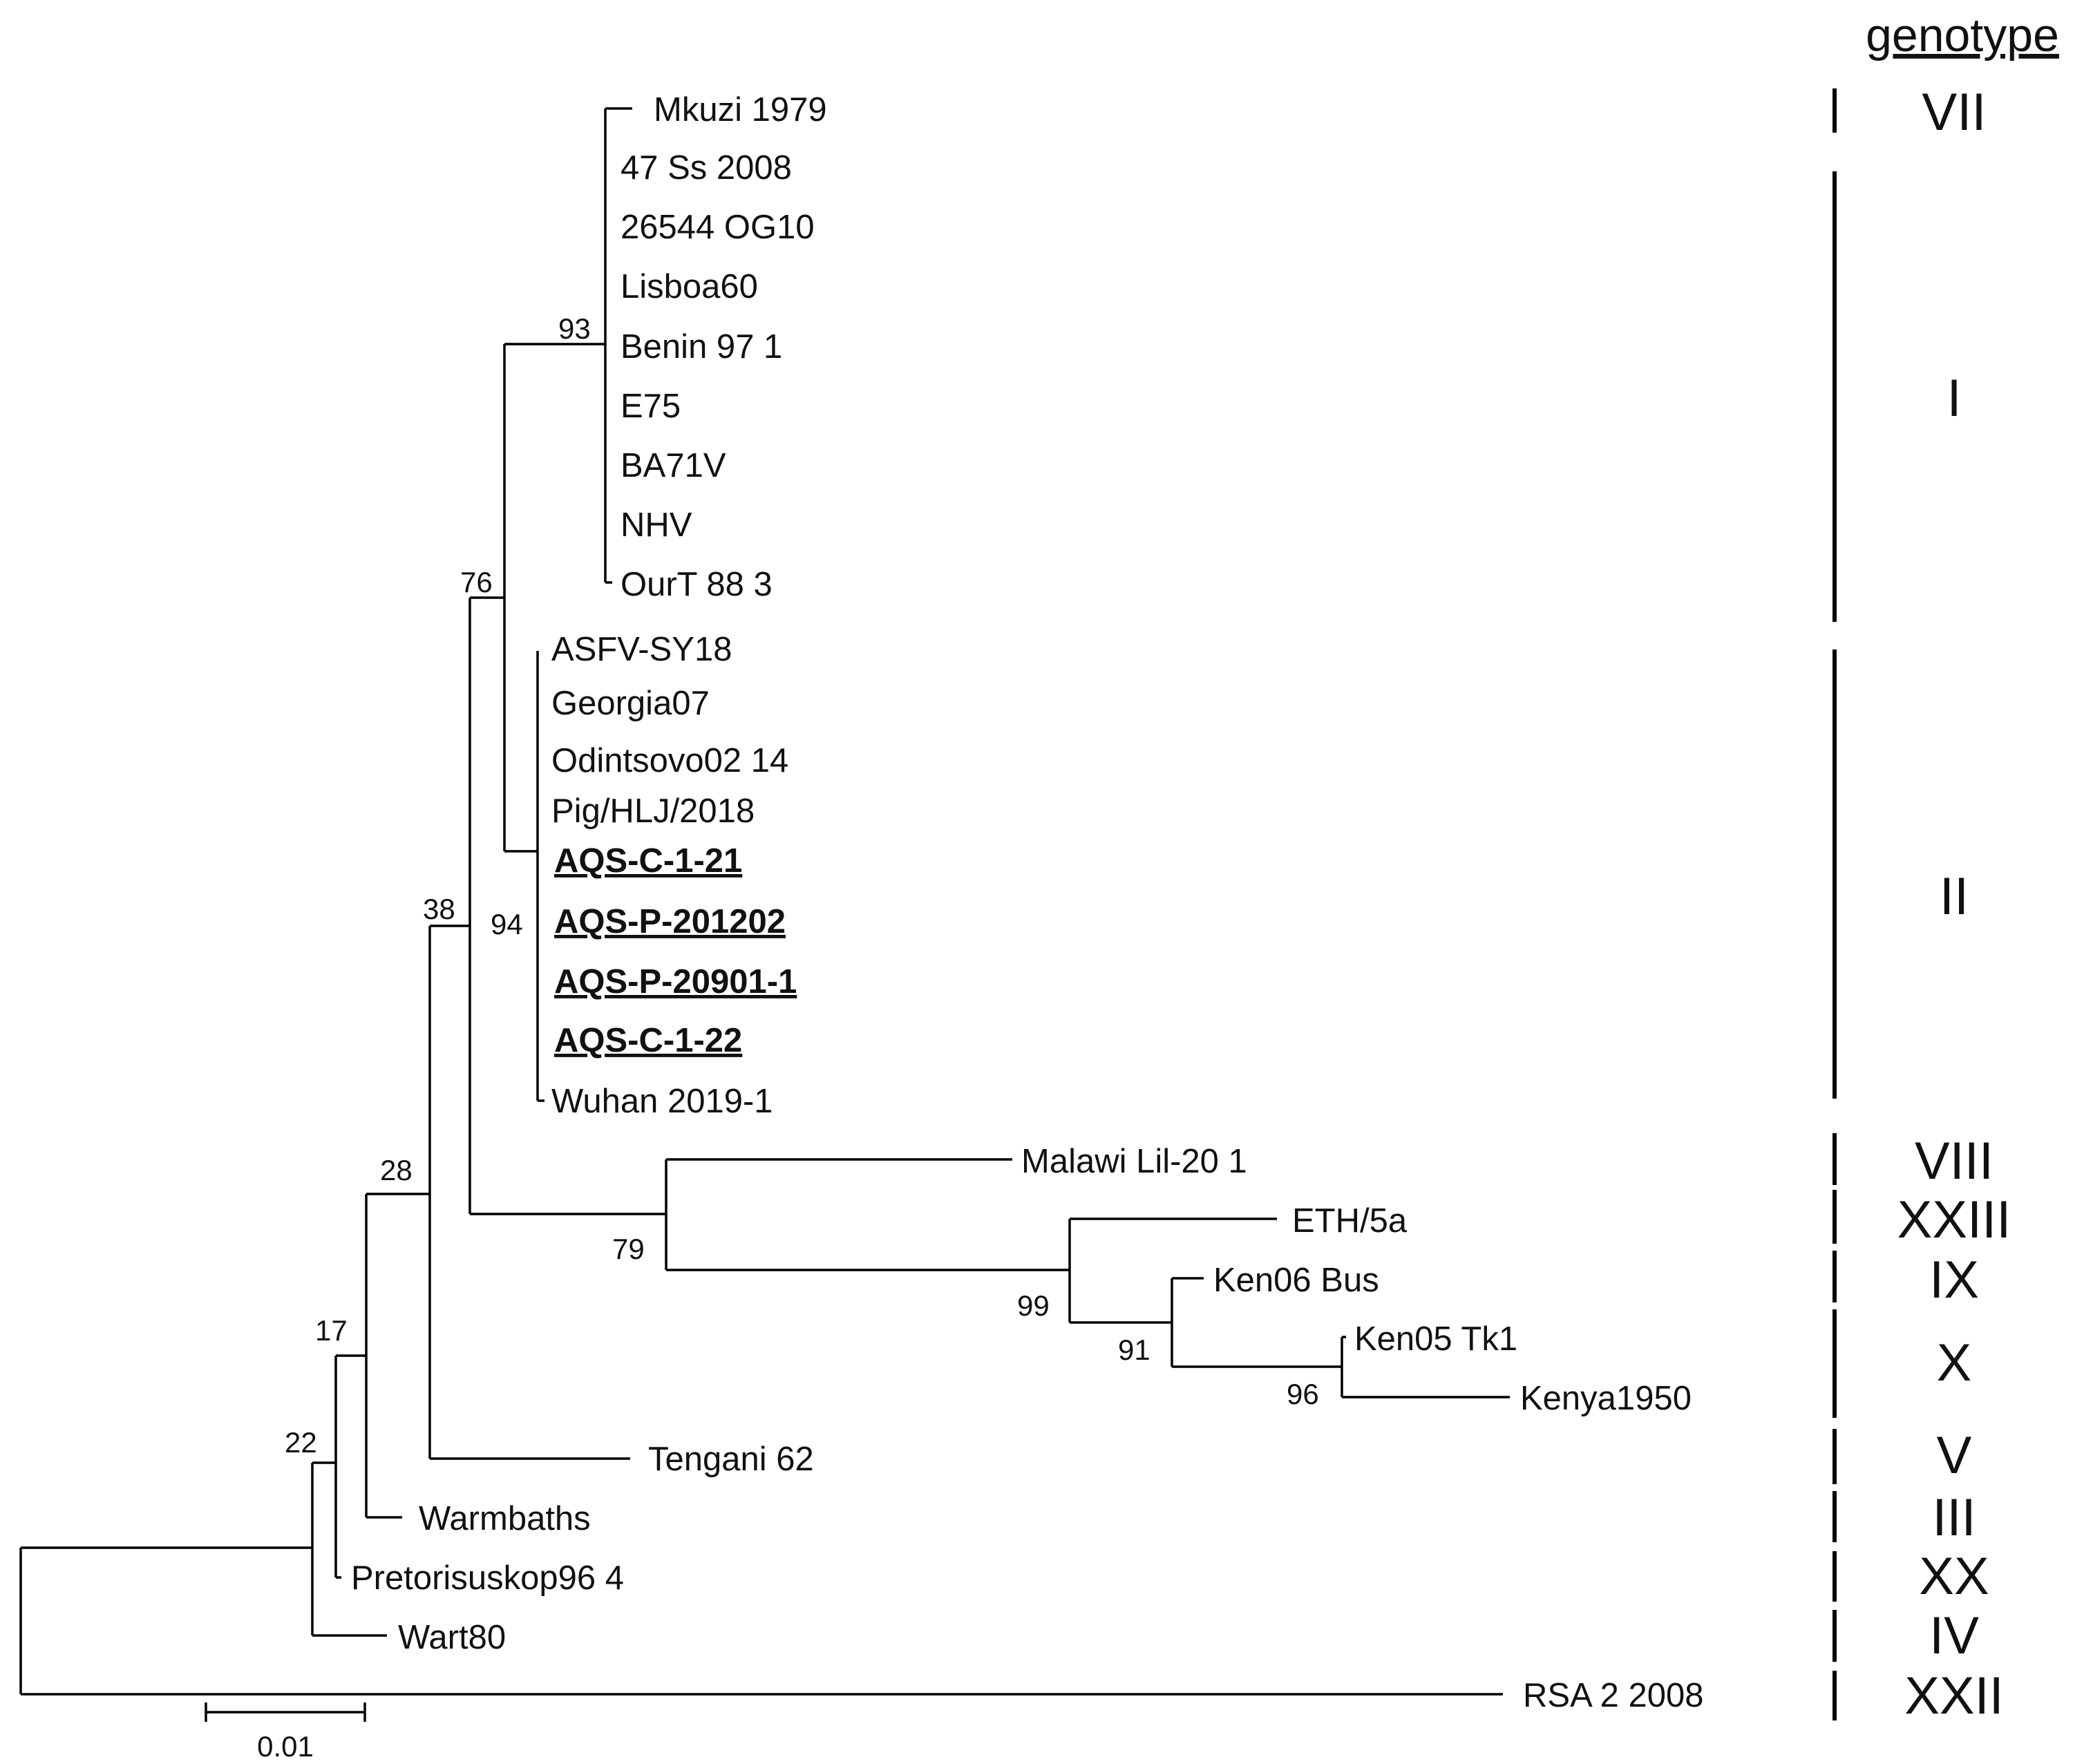 This screenshot has width=2093, height=1764. Describe the element at coordinates (740, 110) in the screenshot. I see `leaf-mkuzi: Mkuzi 1979` at that location.